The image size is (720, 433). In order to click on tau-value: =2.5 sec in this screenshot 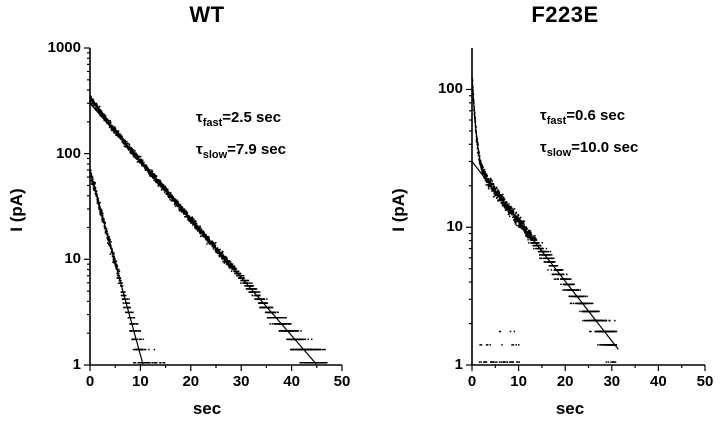, I will do `click(252, 117)`.